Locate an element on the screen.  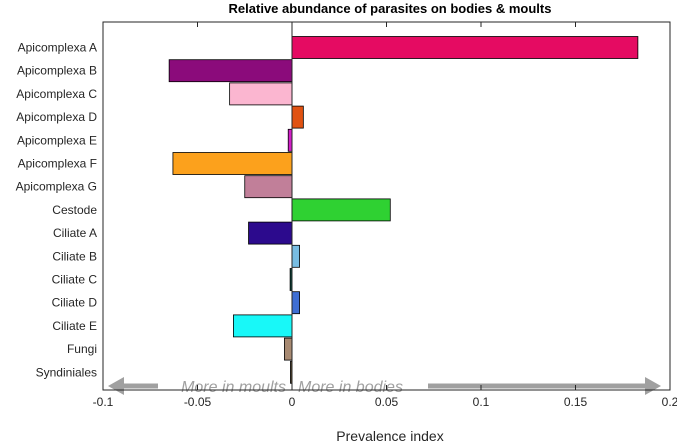
left-arrow-head is located at coordinates (116, 386).